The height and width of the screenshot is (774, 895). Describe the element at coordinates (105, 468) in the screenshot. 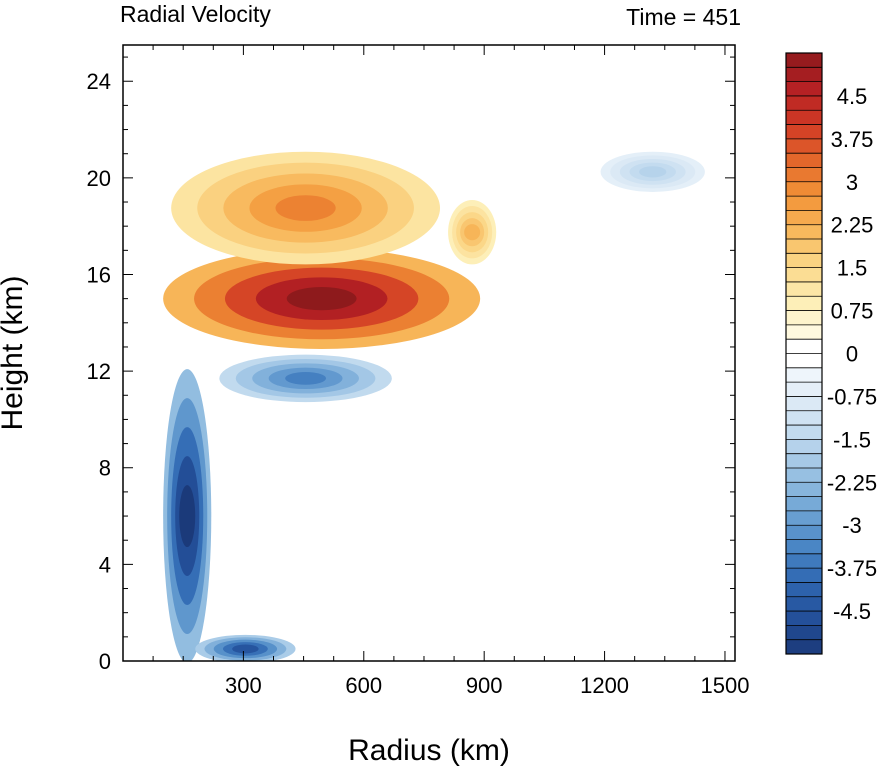

I see `y-tick-label: 8` at that location.